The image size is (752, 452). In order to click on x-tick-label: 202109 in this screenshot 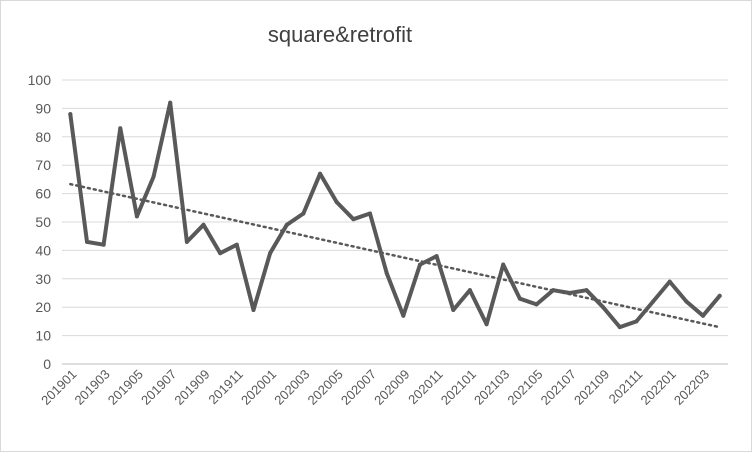, I will do `click(591, 387)`.